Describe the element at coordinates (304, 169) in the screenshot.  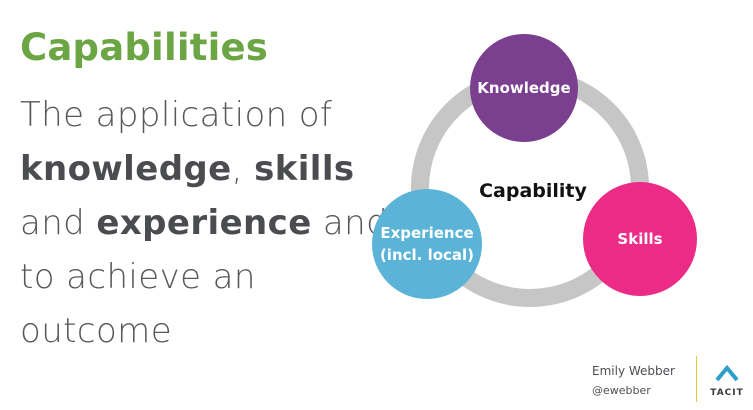
I see `body-term-skills: skills` at that location.